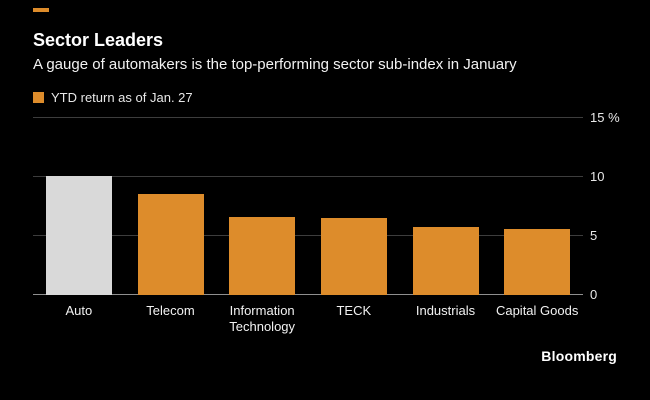  Describe the element at coordinates (38, 97) in the screenshot. I see `legend-swatch-icon` at that location.